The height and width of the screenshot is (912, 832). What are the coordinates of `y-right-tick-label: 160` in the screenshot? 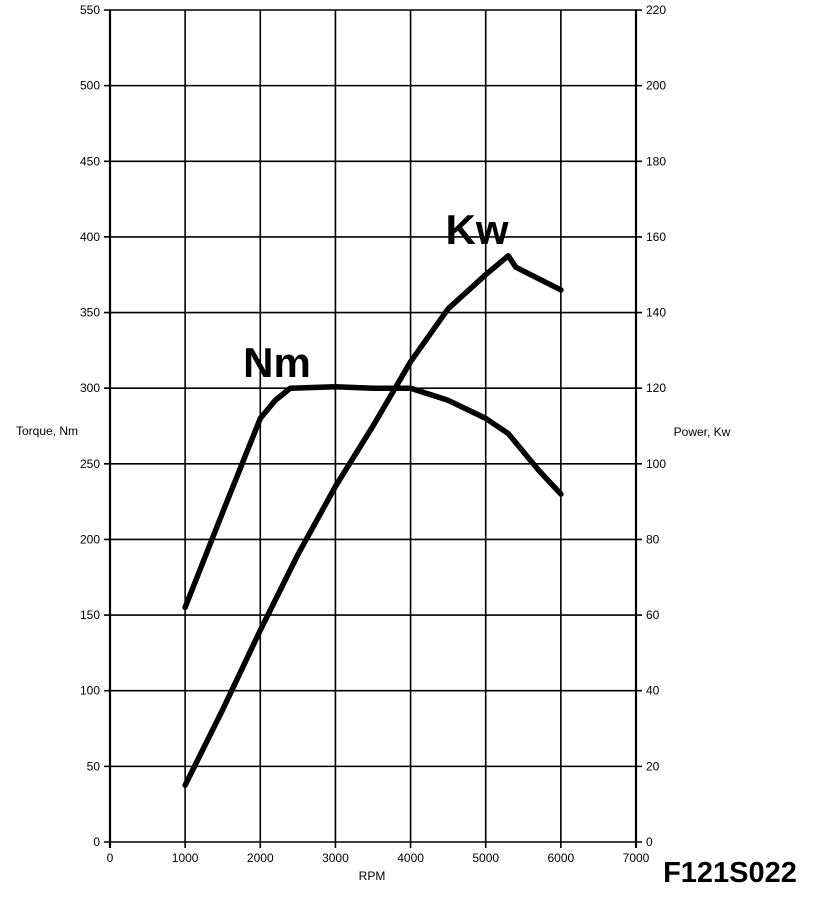 It's located at (656, 237).